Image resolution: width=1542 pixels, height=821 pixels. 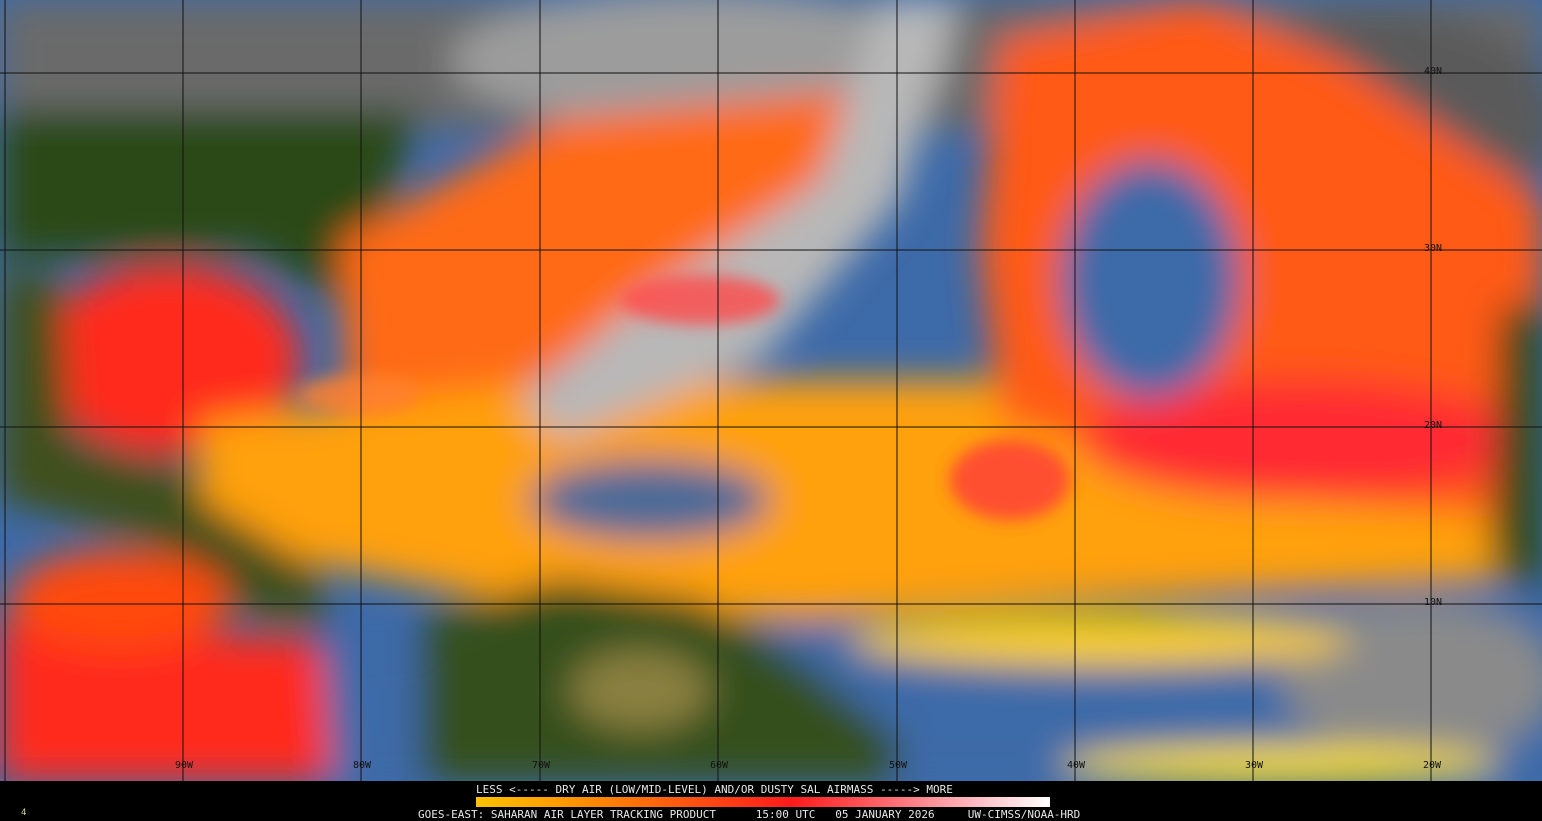 What do you see at coordinates (1433, 248) in the screenshot?
I see `lat-label: 30N` at bounding box center [1433, 248].